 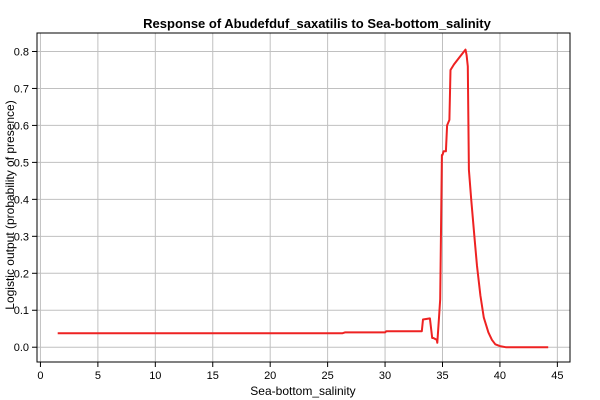 What do you see at coordinates (21, 52) in the screenshot?
I see `y-tick-label: 0.8` at bounding box center [21, 52].